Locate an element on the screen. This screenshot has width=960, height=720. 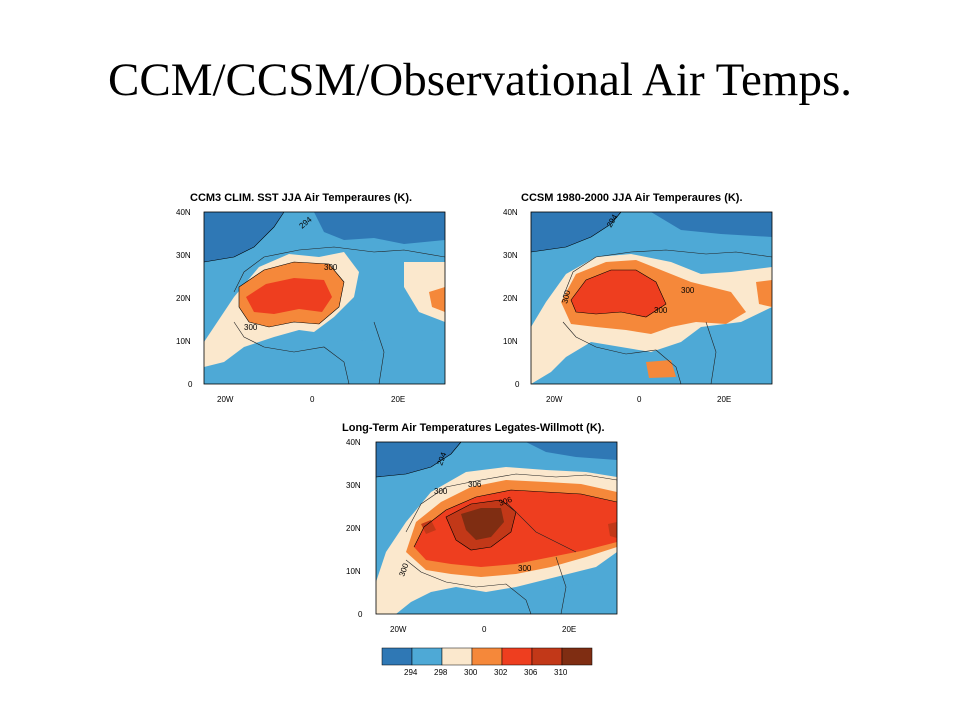
ccsm-map-title: CCSM 1980-2000 JJA Air Temperaures (K). is located at coordinates (632, 198).